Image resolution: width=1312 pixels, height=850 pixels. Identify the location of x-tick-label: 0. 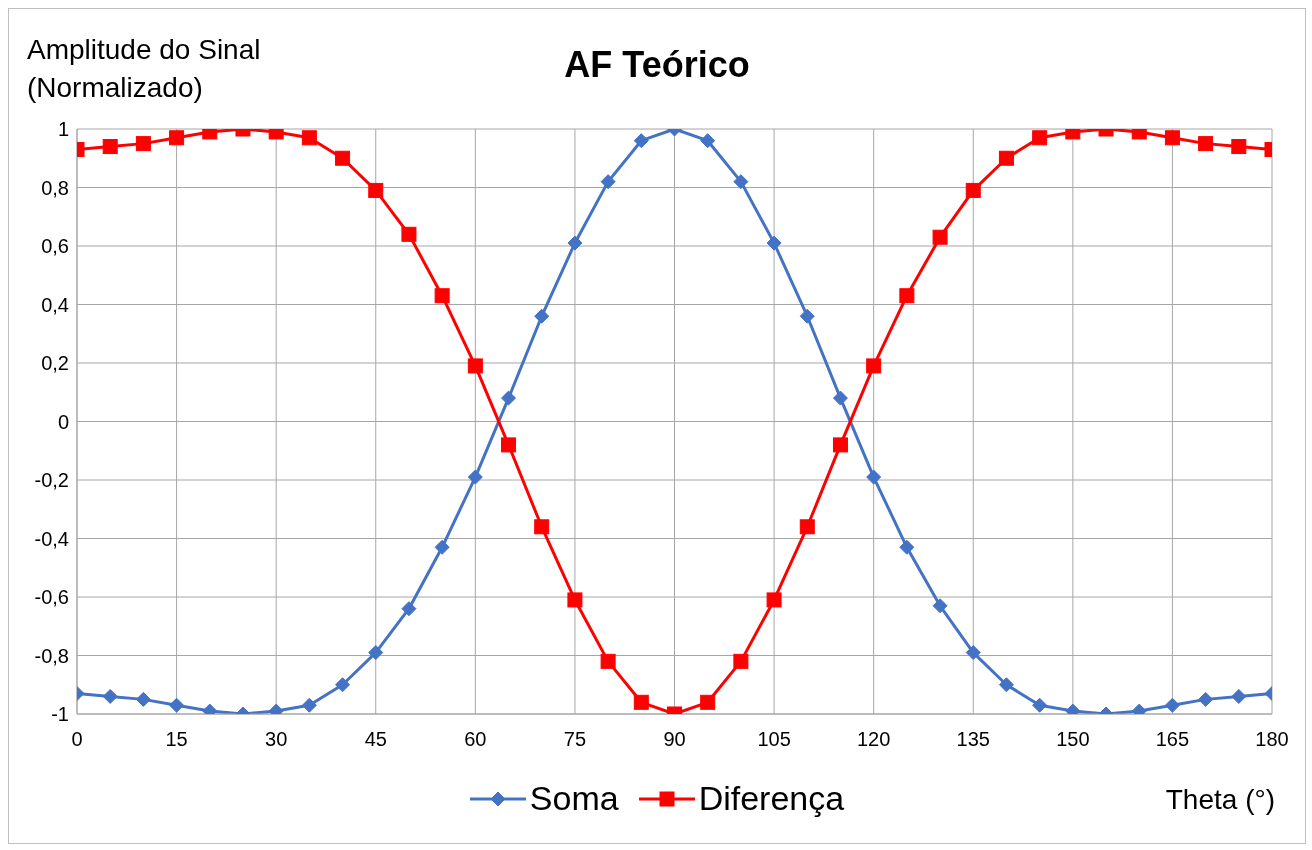
(77, 739).